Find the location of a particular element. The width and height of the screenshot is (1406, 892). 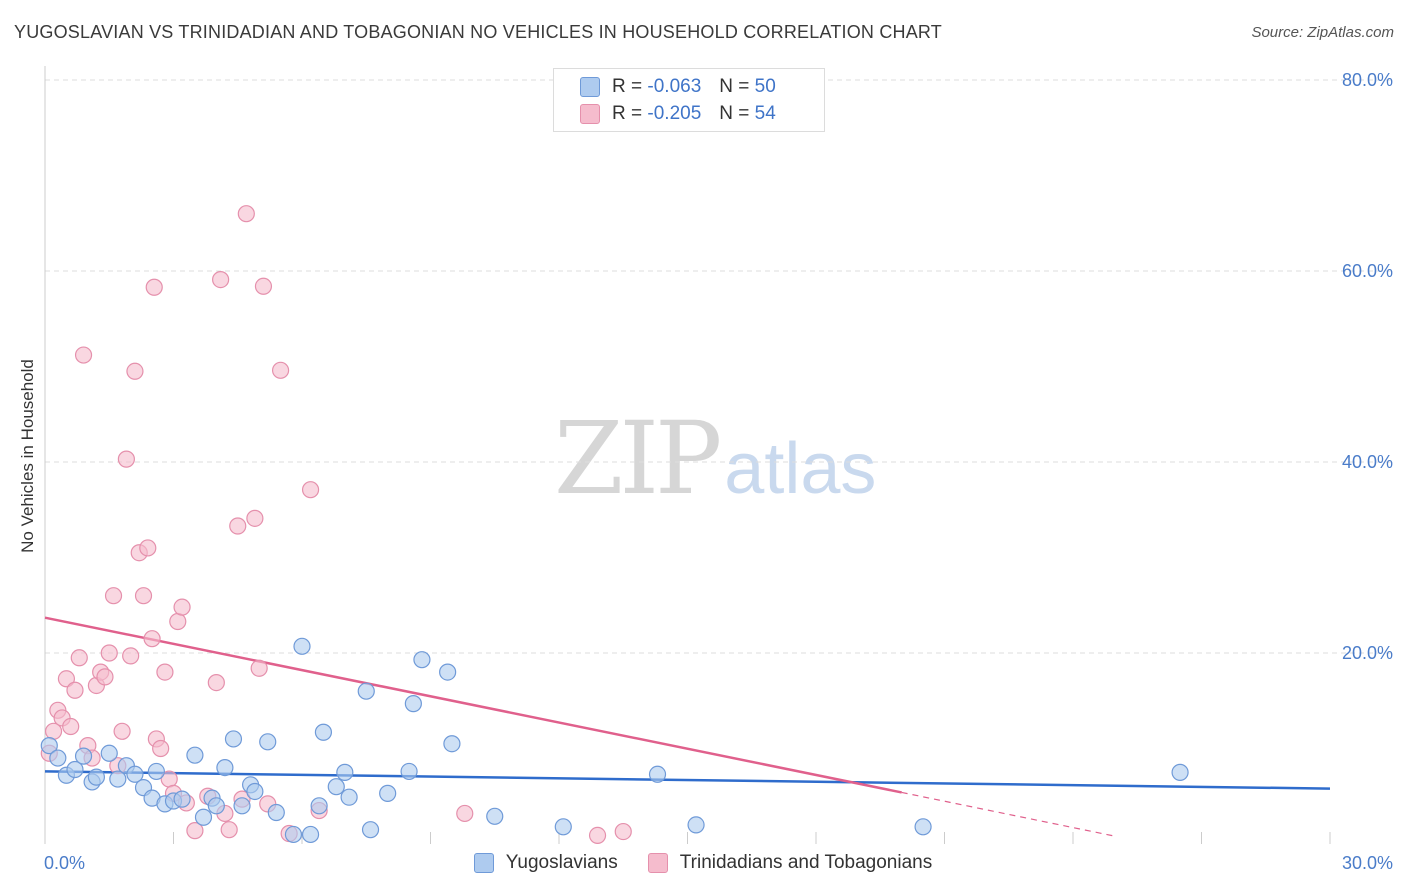

legend-n-value: 54 is located at coordinates (765, 113).